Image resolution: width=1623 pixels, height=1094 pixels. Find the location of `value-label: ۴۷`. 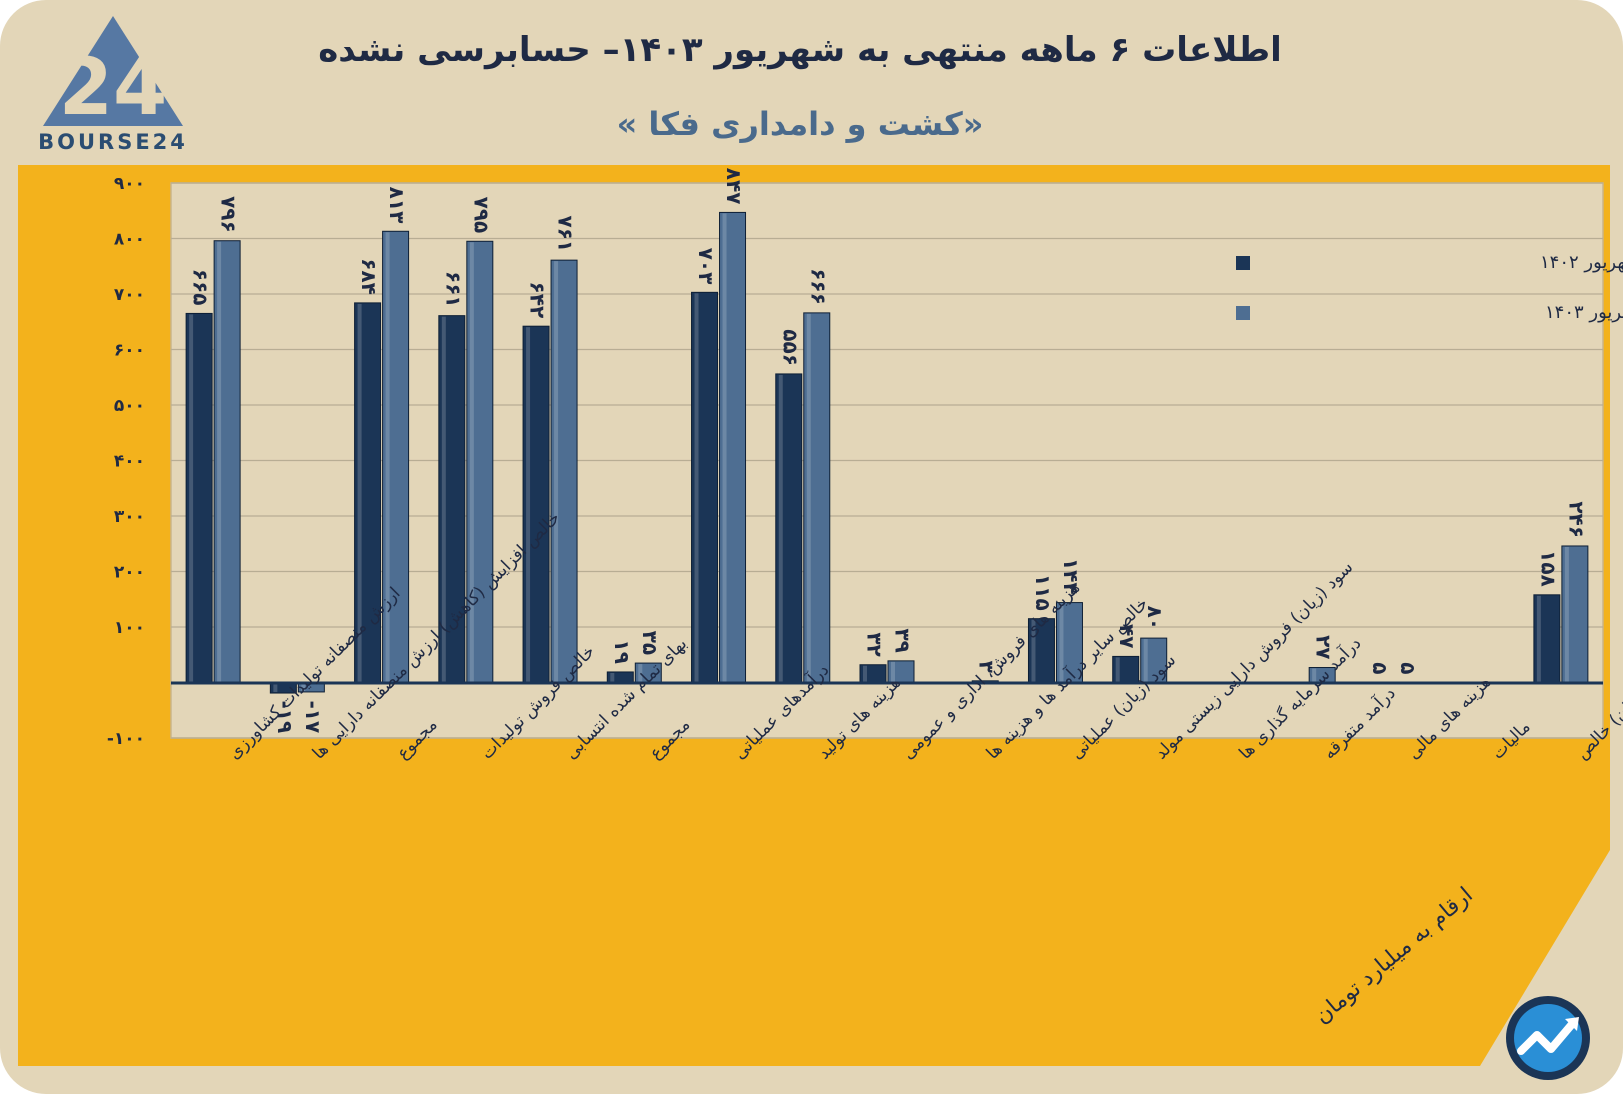

value-label: ۴۷ is located at coordinates (1127, 636).